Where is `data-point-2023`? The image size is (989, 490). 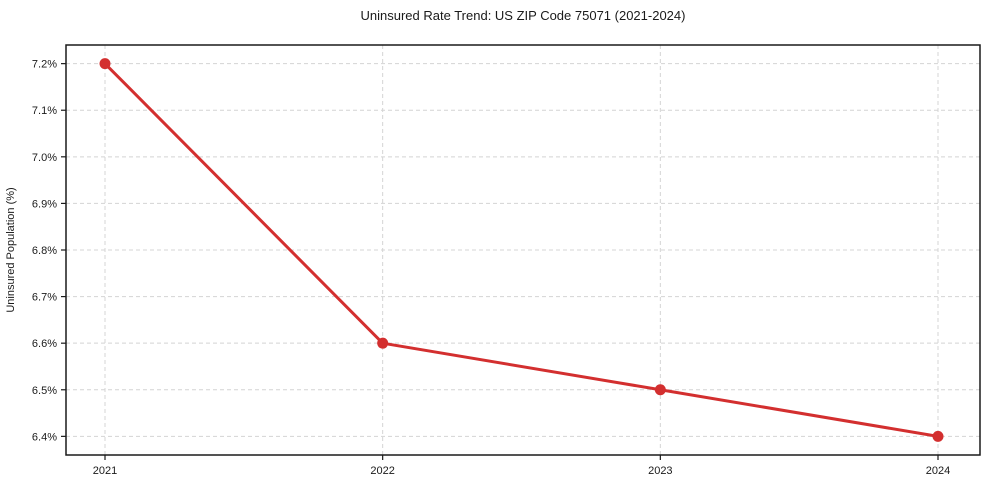 data-point-2023 is located at coordinates (660, 390).